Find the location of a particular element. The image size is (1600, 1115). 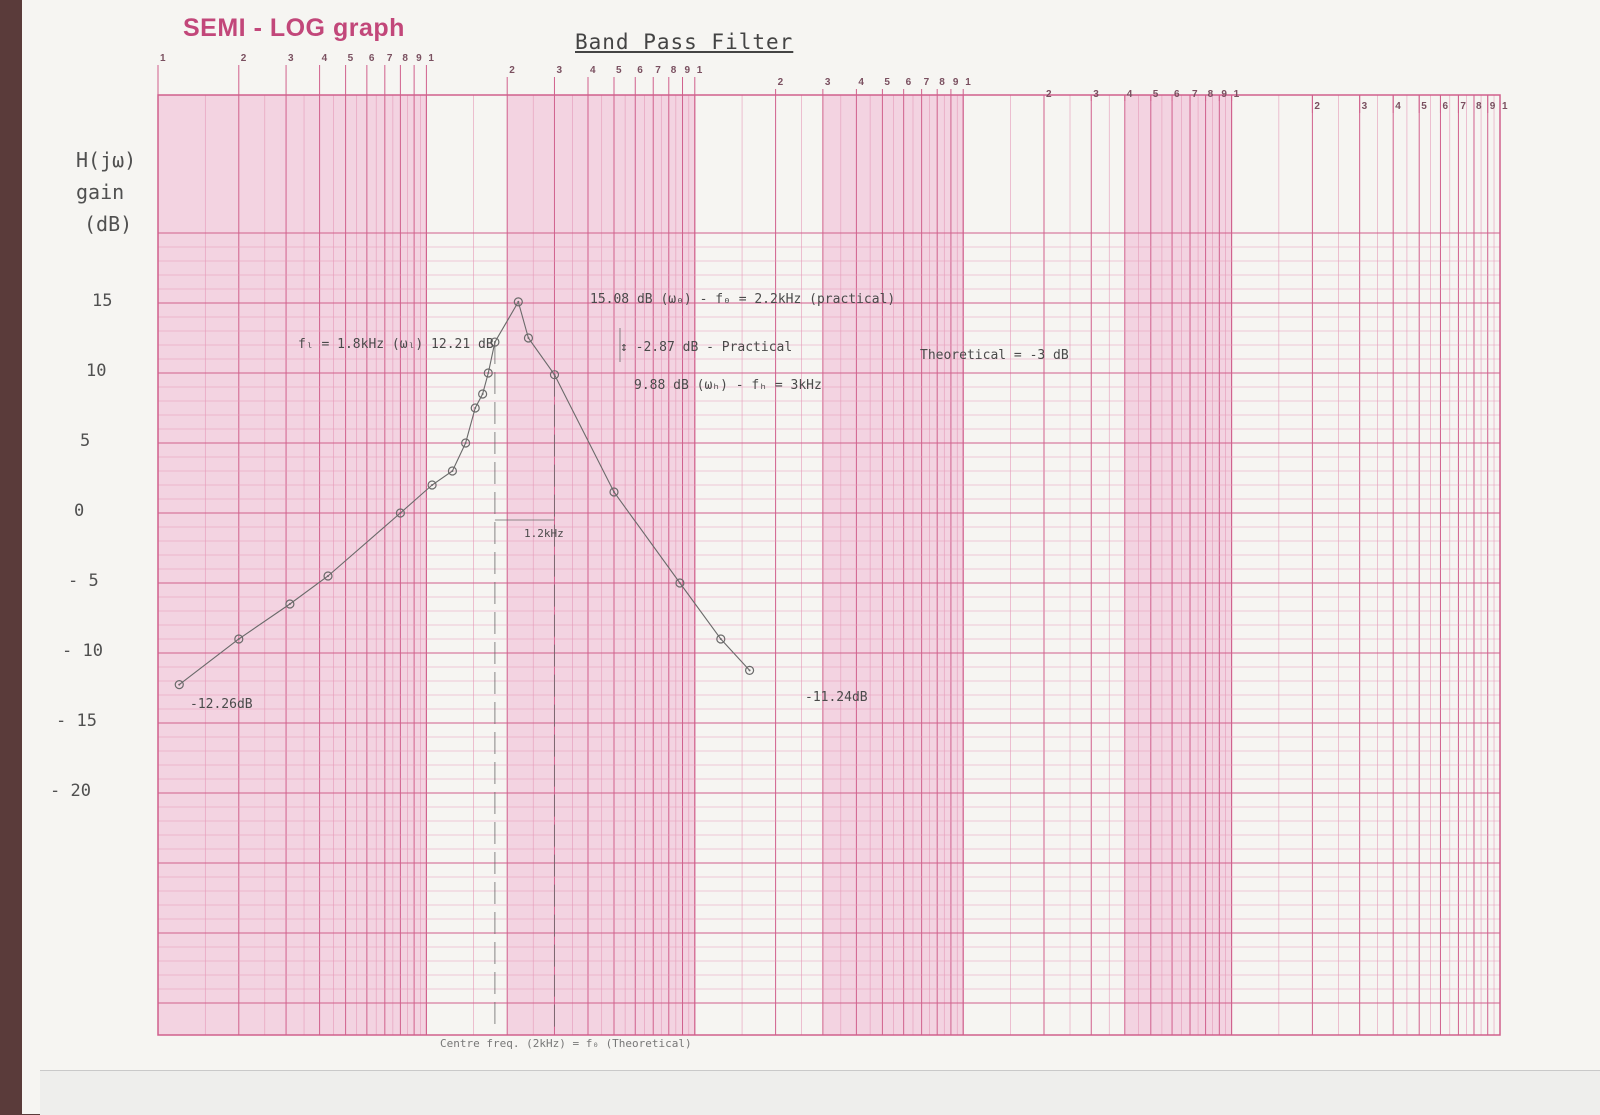

annotation-left-end: -12.26dB is located at coordinates (221, 704).